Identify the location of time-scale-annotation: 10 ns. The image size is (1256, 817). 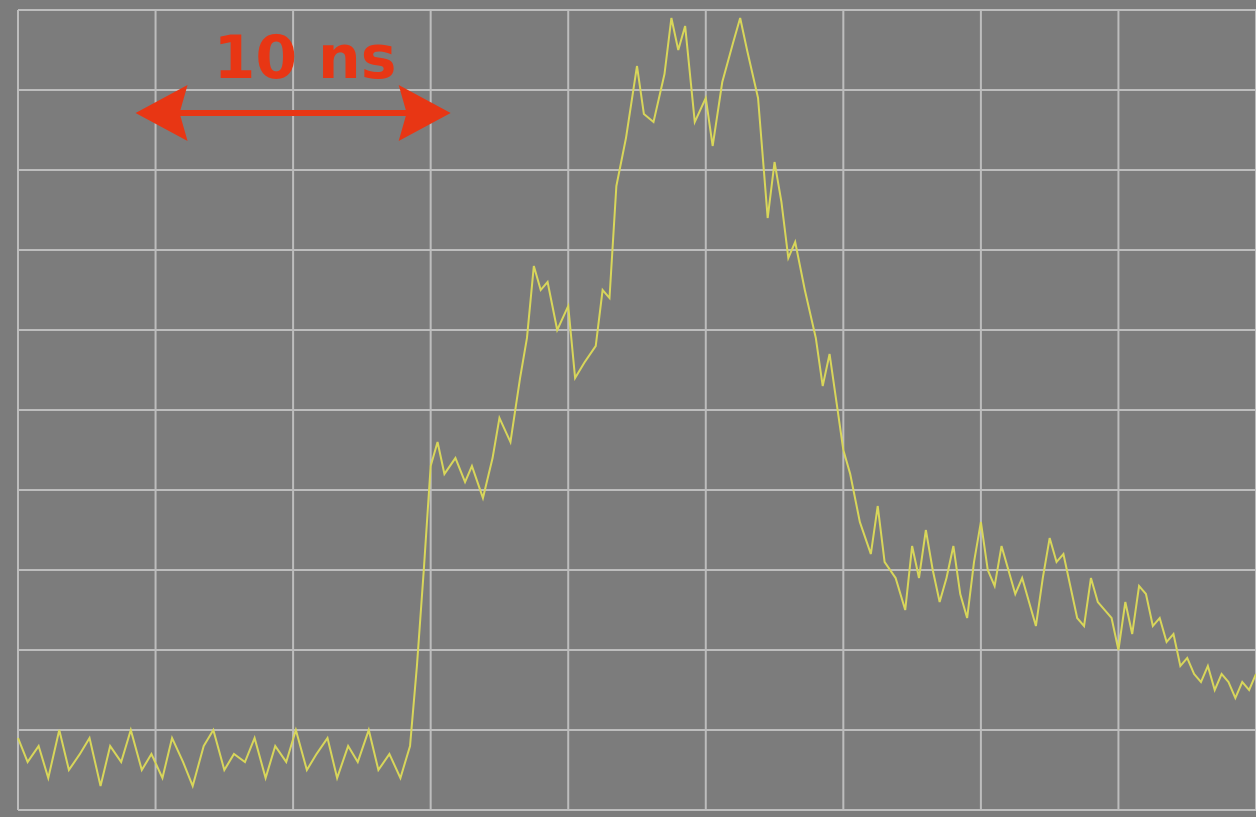
(293, 82).